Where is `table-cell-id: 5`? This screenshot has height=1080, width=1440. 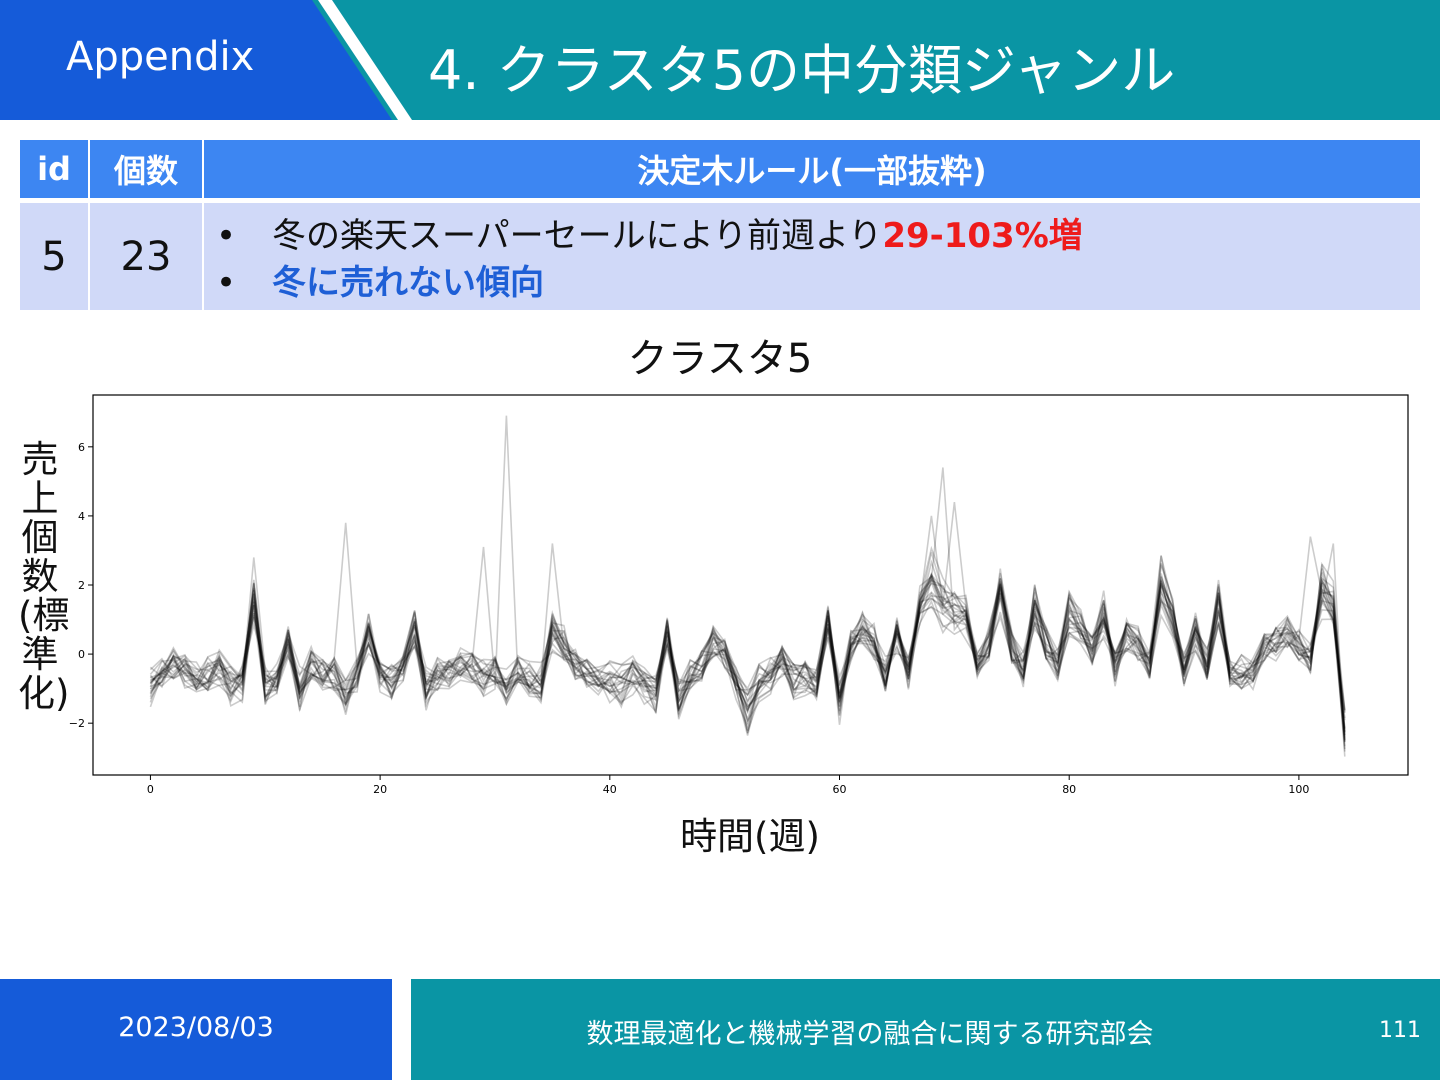
table-cell-id: 5 is located at coordinates (54, 256).